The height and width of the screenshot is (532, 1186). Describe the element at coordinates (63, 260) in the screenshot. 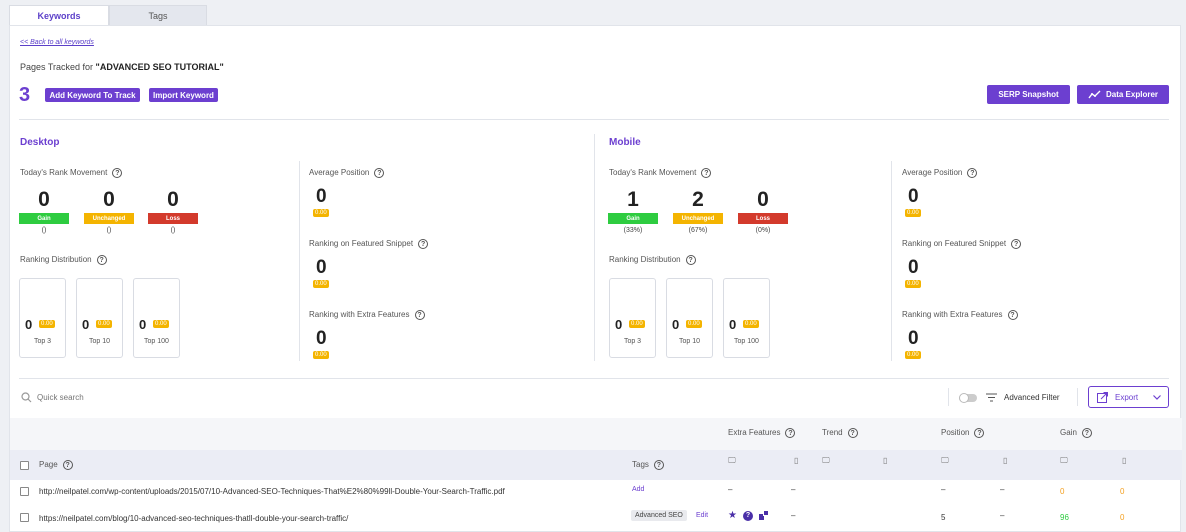

I see `desktop-dist-label: Ranking Distribution?` at that location.